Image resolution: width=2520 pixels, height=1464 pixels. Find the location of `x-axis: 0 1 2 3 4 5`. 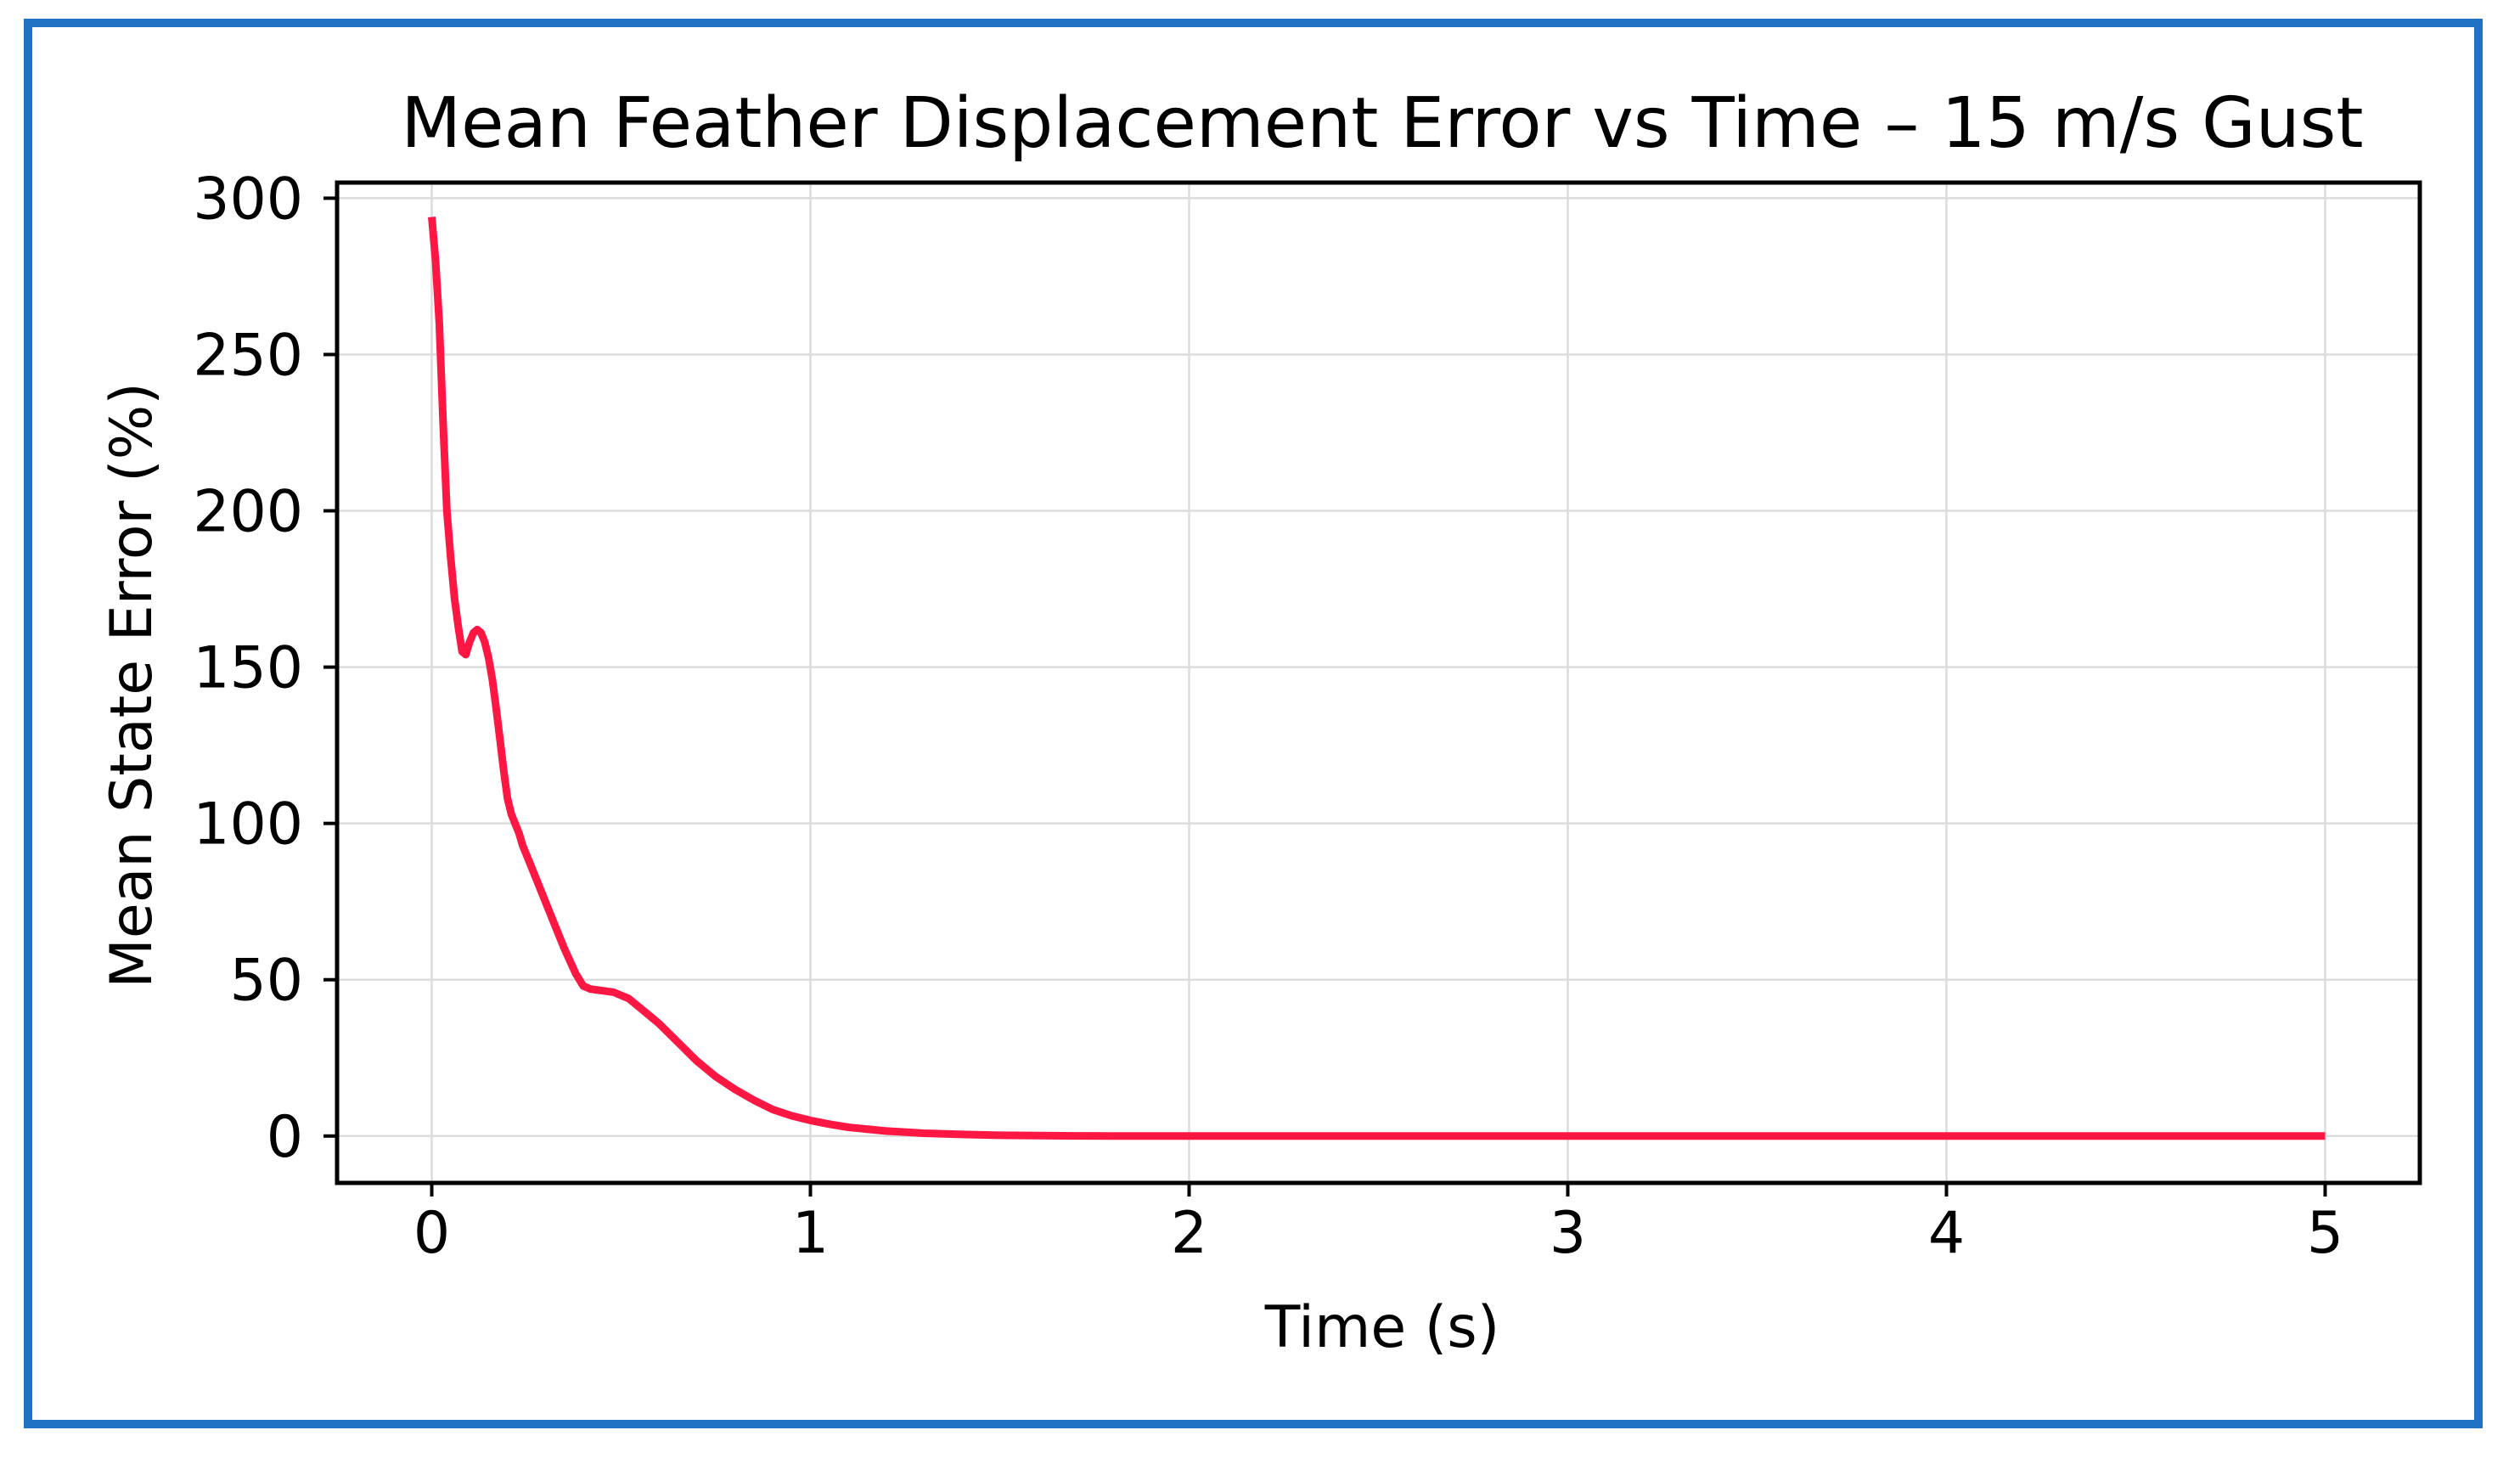

x-axis: 0 1 2 3 4 5 is located at coordinates (1378, 1225).